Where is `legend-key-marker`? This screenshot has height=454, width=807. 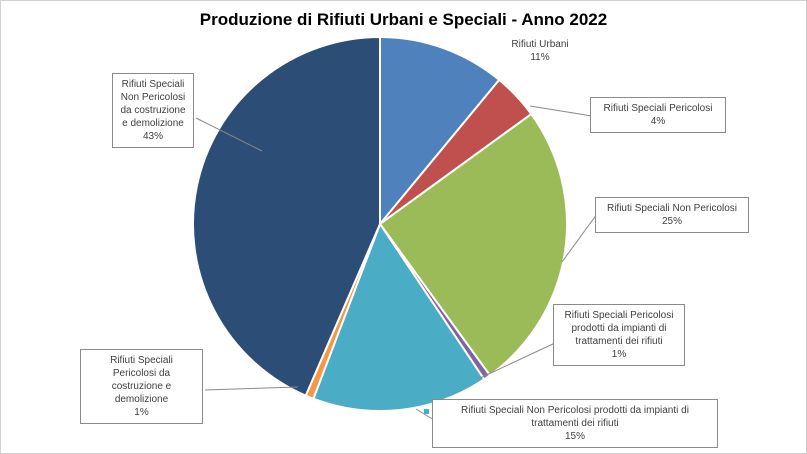 legend-key-marker is located at coordinates (426, 411).